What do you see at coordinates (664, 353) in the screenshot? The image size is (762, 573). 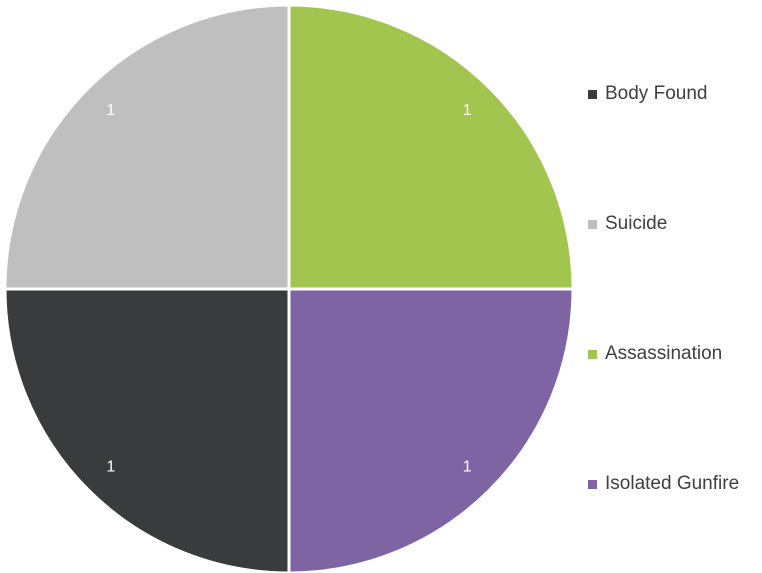 I see `legend-label-assassination: Assassination` at bounding box center [664, 353].